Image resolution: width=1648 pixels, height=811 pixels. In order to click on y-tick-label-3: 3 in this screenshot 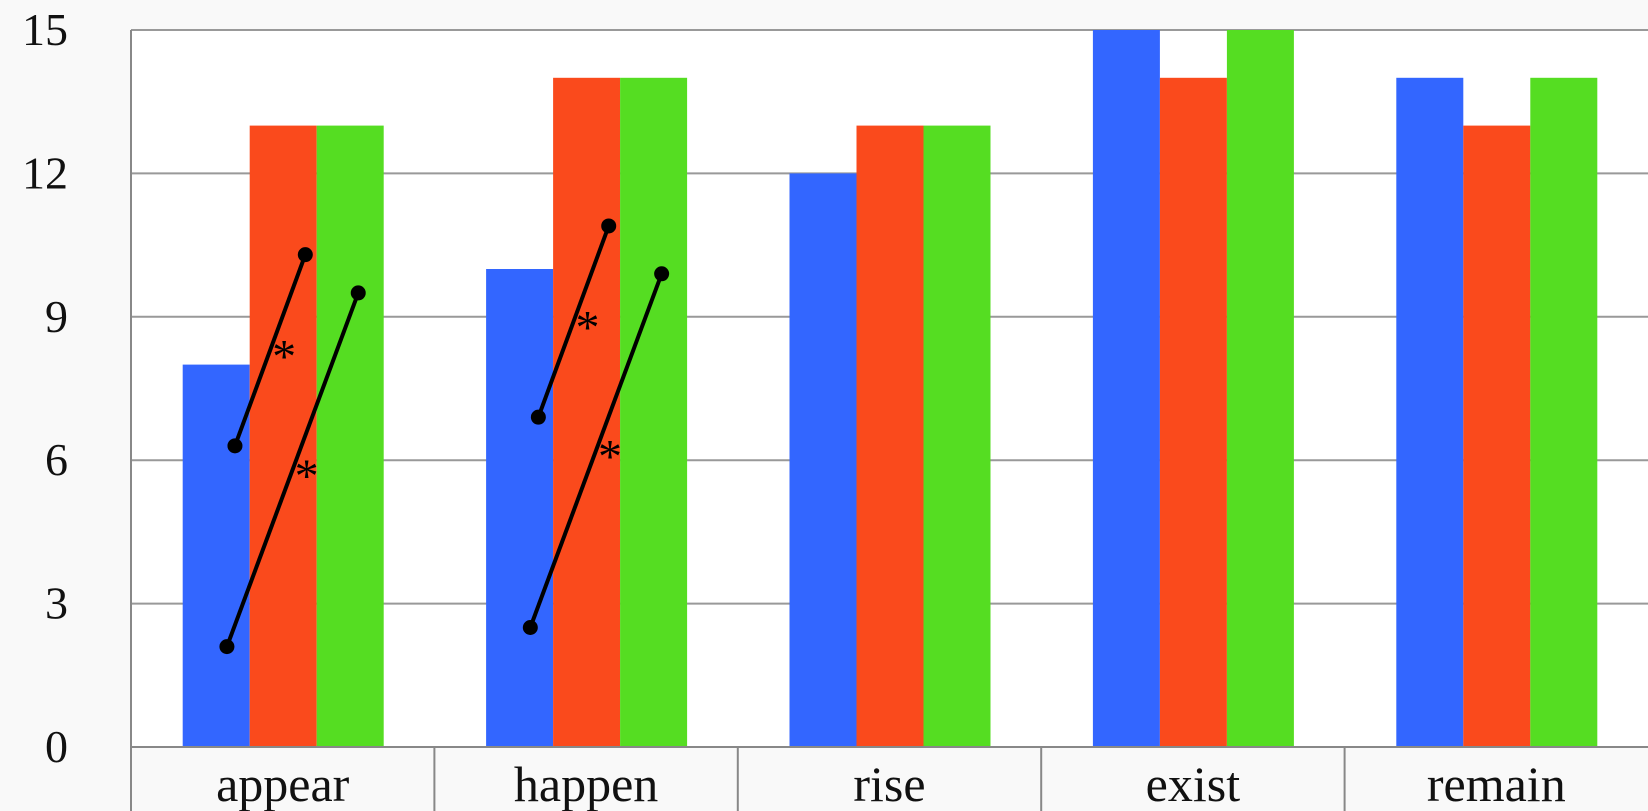, I will do `click(56, 603)`.